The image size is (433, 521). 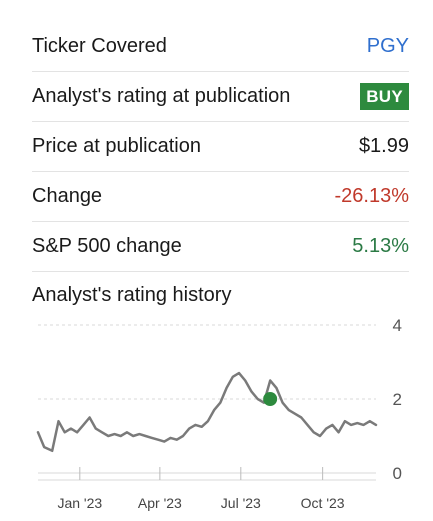 What do you see at coordinates (99, 46) in the screenshot?
I see `ticker-label: Ticker Covered` at bounding box center [99, 46].